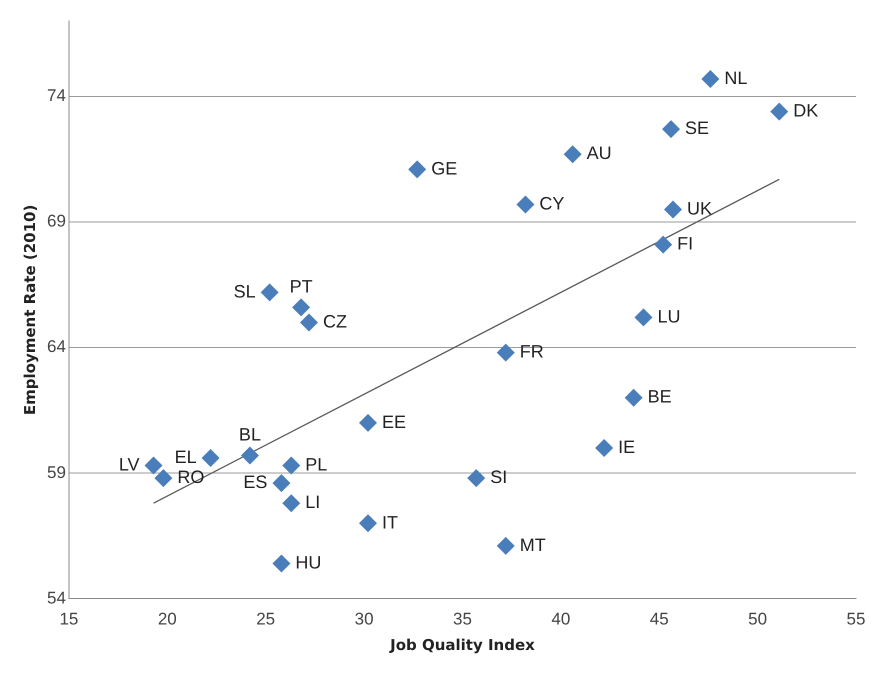 The height and width of the screenshot is (674, 896). Describe the element at coordinates (364, 618) in the screenshot. I see `x-tick-label: 30` at that location.